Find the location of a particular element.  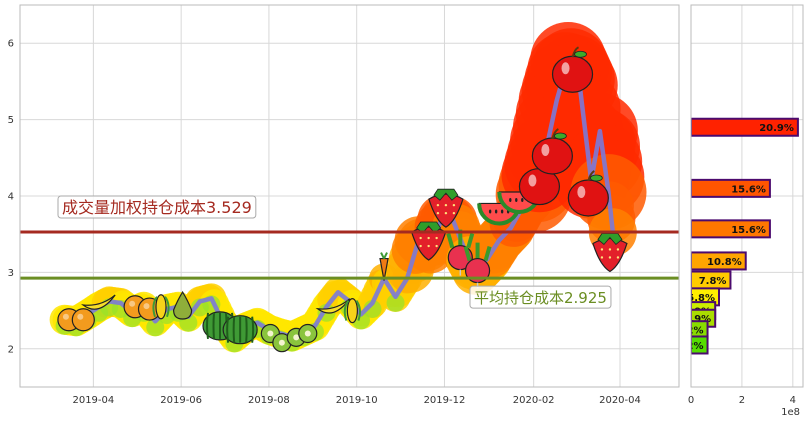

cost-callout: 平均持仓成本2.925 is located at coordinates (540, 297).